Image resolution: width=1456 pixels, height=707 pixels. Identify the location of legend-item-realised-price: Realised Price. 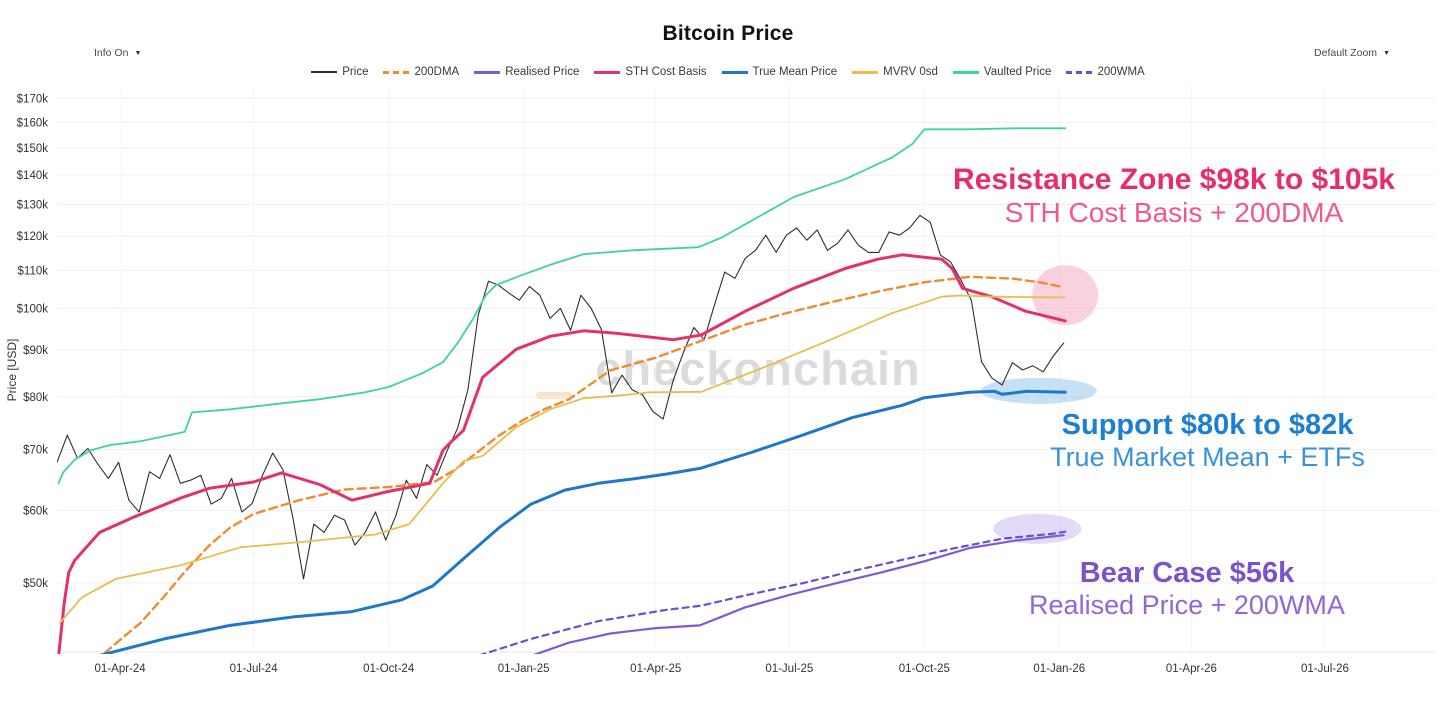
(526, 72).